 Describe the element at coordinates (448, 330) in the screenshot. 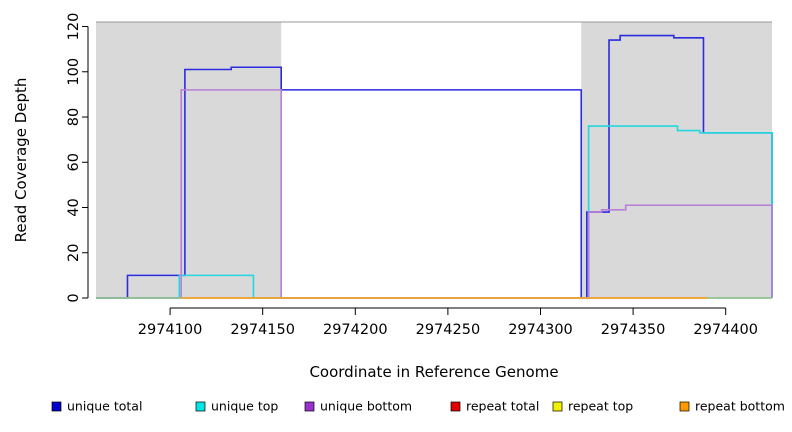

I see `x-axis-tick-label: 2974250` at that location.